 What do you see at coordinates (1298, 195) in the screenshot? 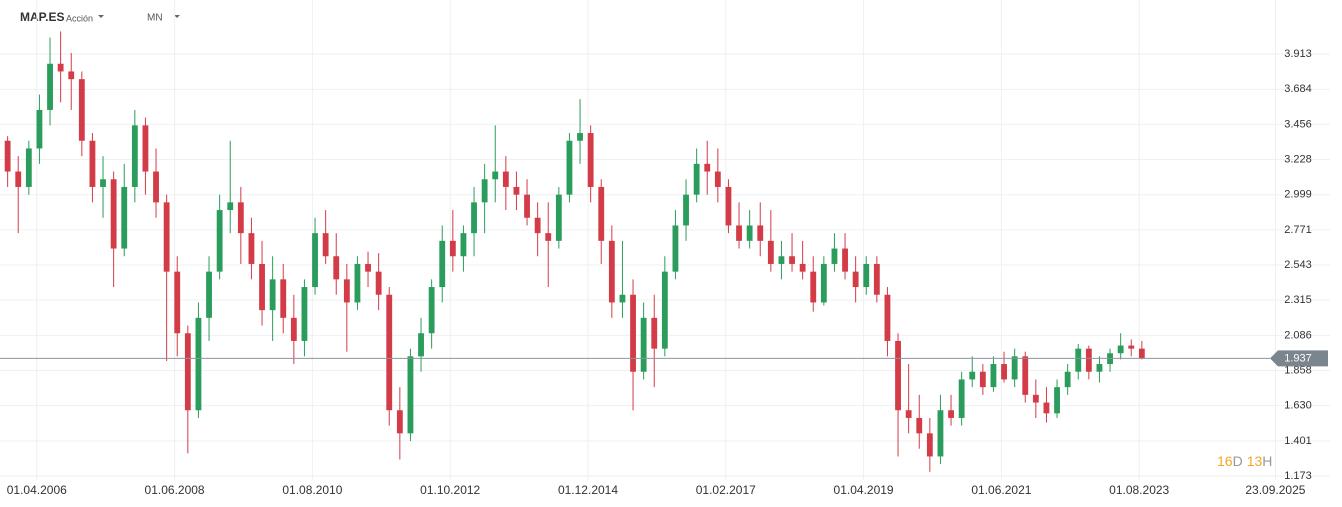
I see `y-tick-label: 2.999` at bounding box center [1298, 195].